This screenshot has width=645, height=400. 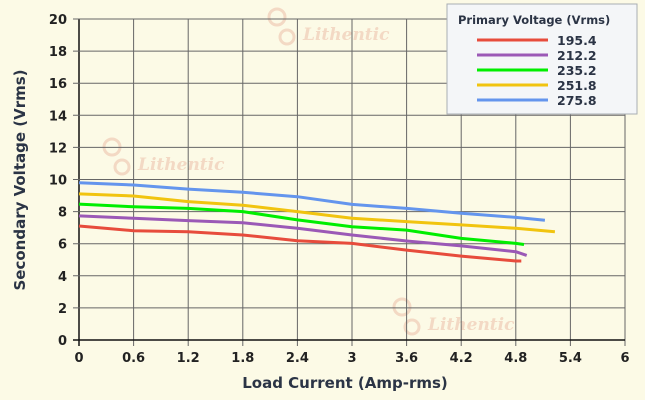 What do you see at coordinates (62, 341) in the screenshot?
I see `y-tick-label: 0` at bounding box center [62, 341].